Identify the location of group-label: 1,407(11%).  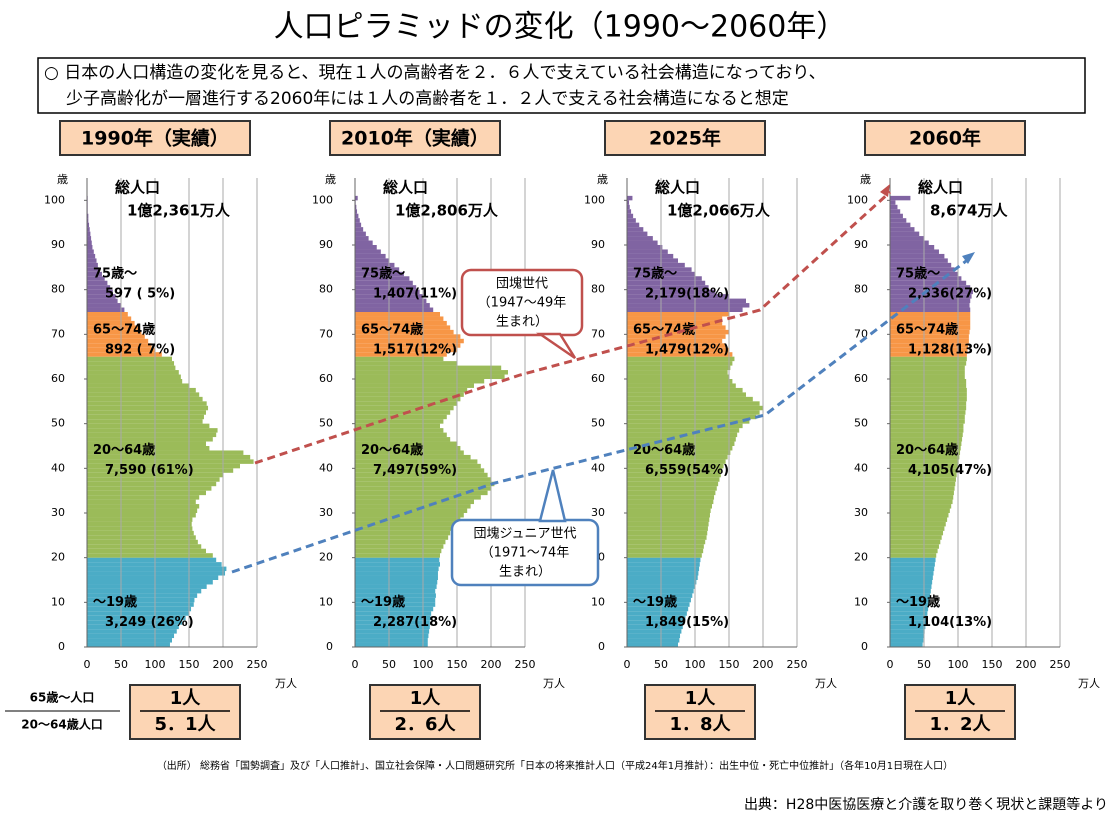
(415, 294).